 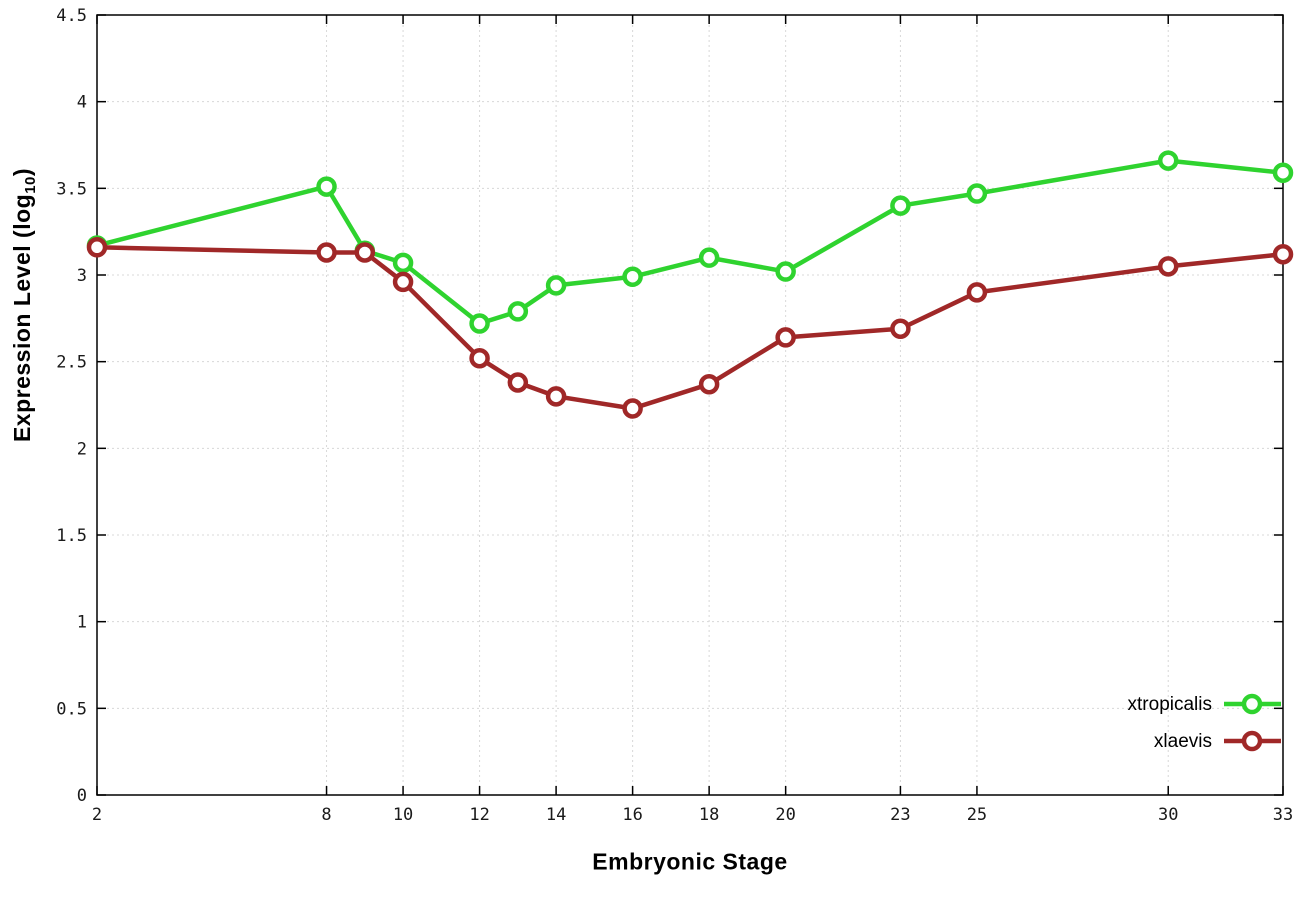 What do you see at coordinates (632, 815) in the screenshot?
I see `x-tick-label: 16` at bounding box center [632, 815].